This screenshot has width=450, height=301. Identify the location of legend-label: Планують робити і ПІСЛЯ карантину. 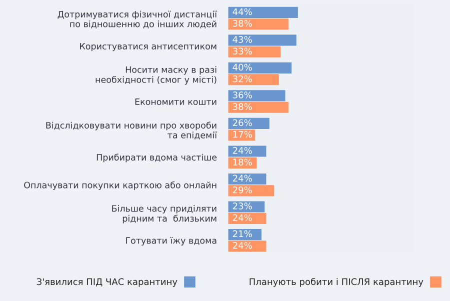
(337, 282).